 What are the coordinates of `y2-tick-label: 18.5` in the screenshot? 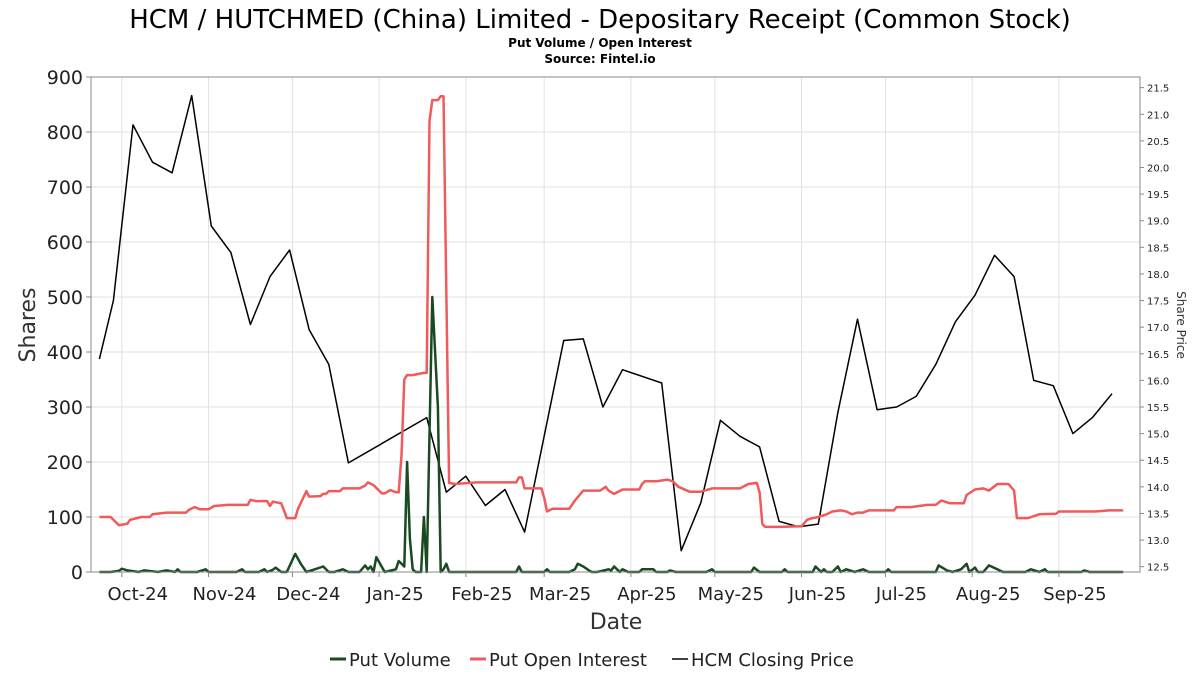 It's located at (1158, 248).